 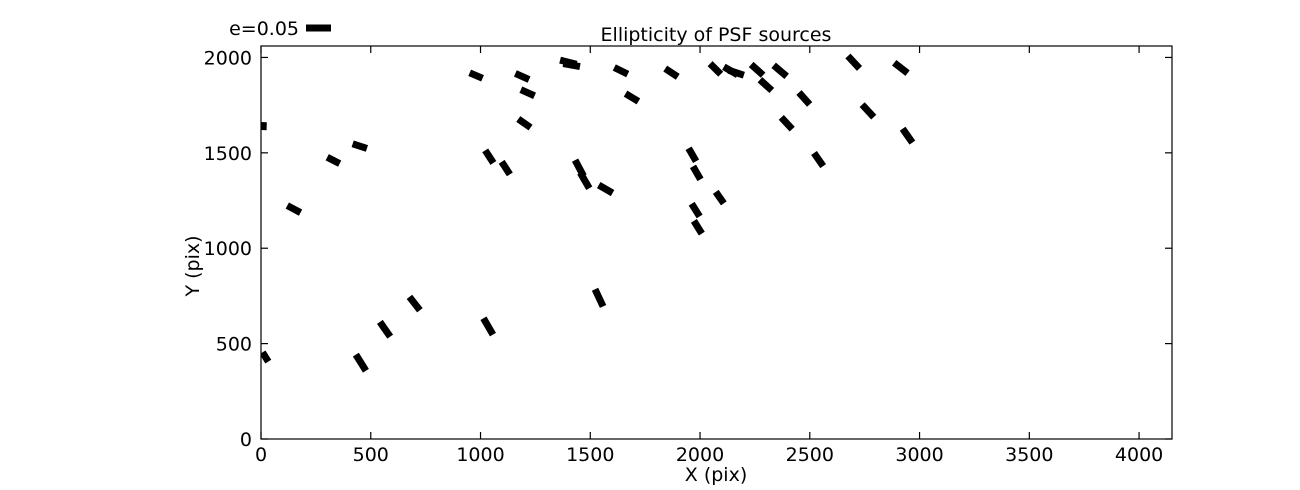 What do you see at coordinates (228, 249) in the screenshot?
I see `y-tick-label: 1000` at bounding box center [228, 249].